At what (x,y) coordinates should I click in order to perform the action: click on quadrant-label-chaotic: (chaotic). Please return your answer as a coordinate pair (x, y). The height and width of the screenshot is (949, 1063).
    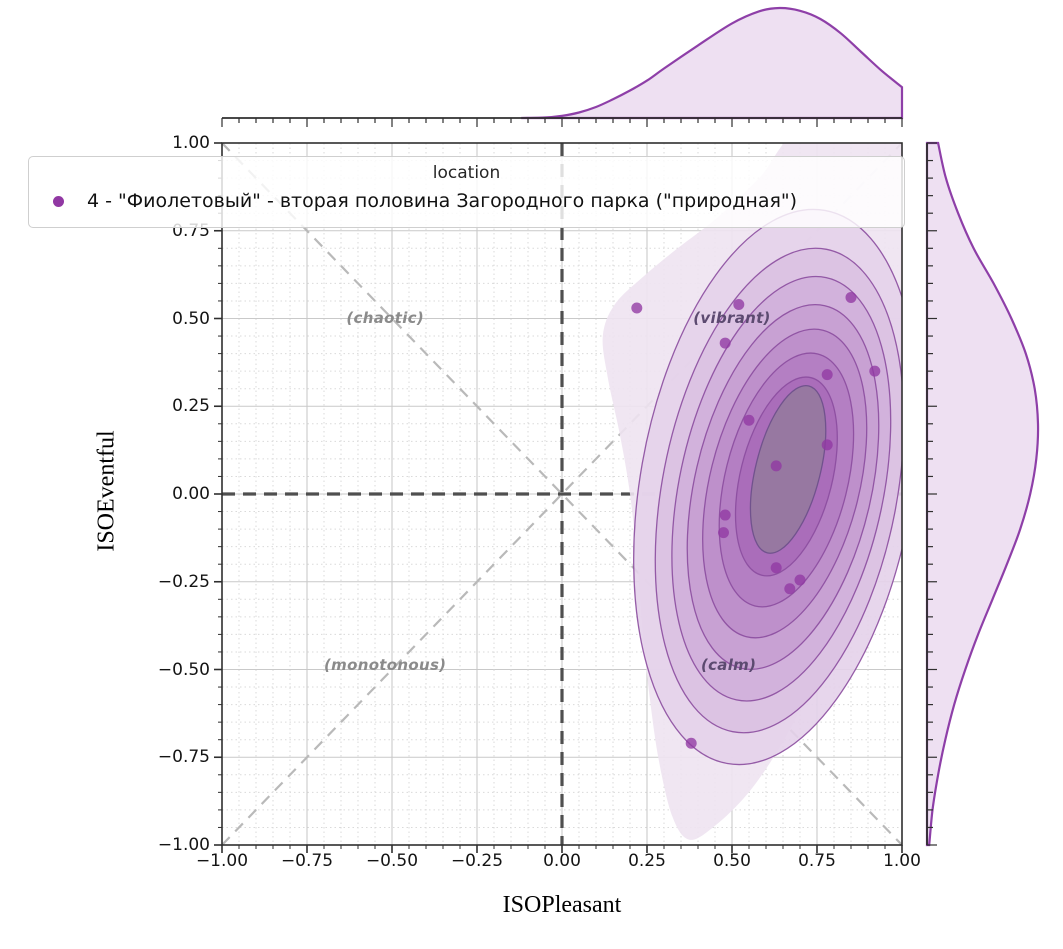
    Looking at the image, I should click on (385, 317).